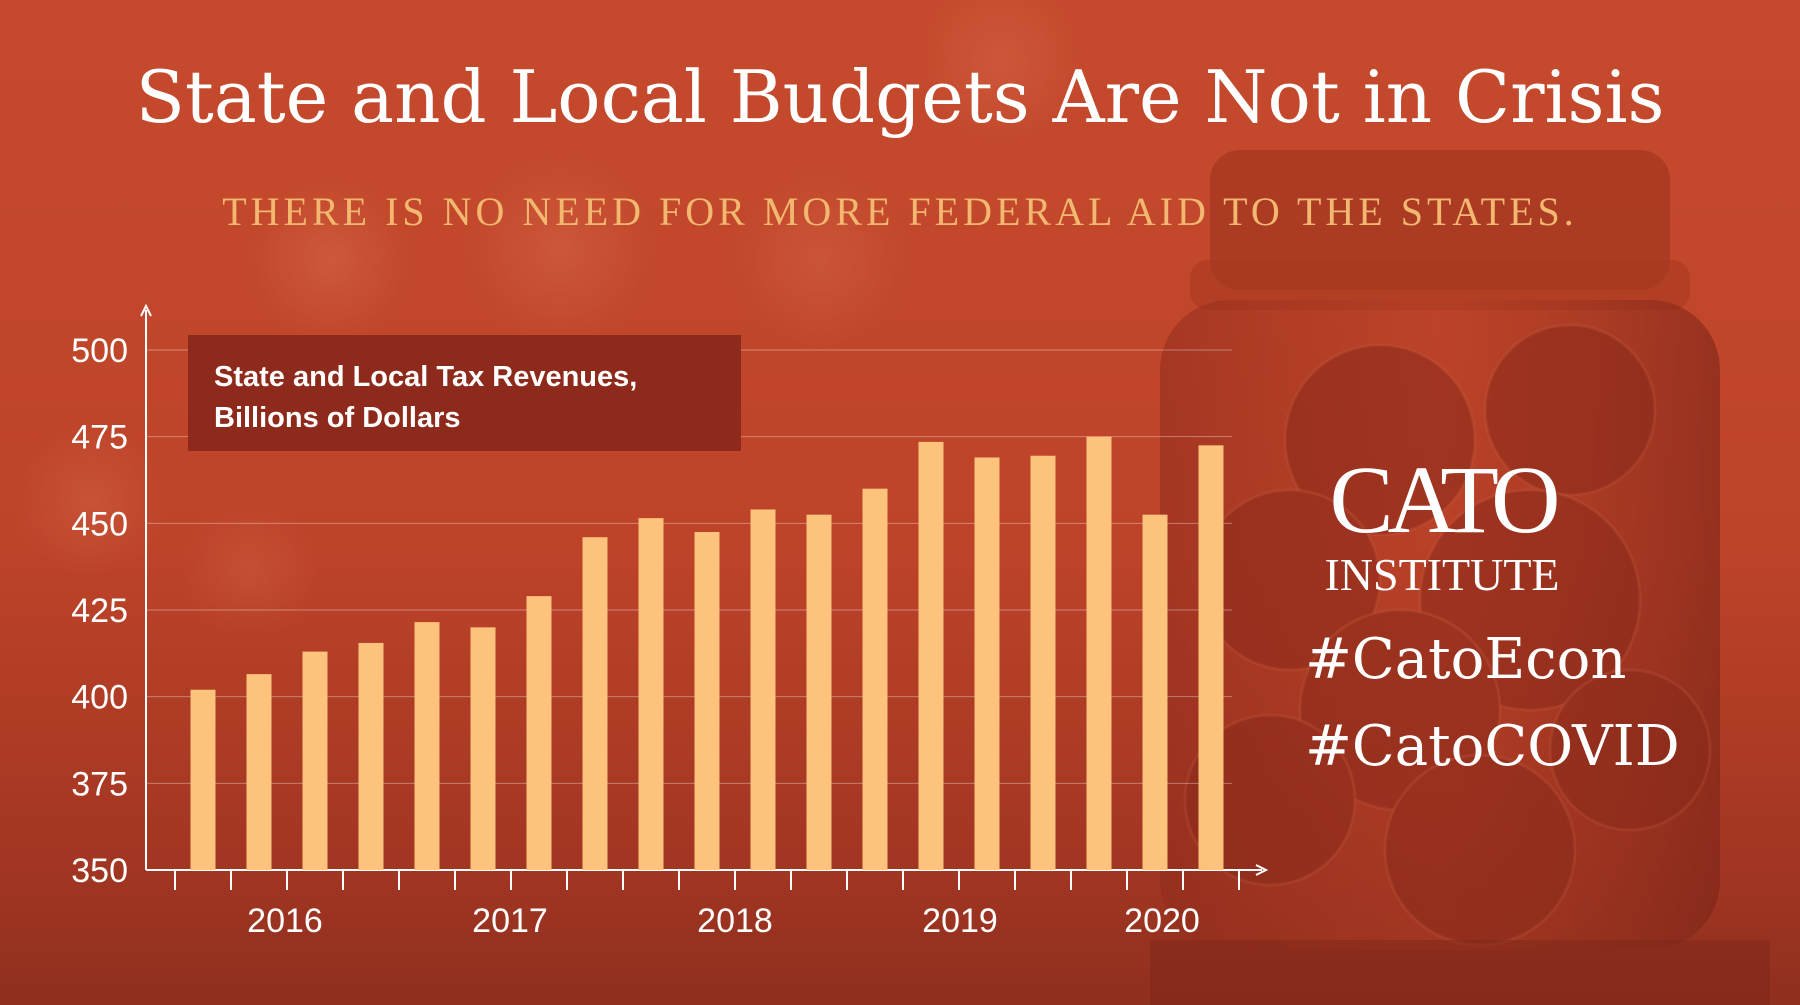  What do you see at coordinates (1262, 870) in the screenshot?
I see `x-axis-arrow` at bounding box center [1262, 870].